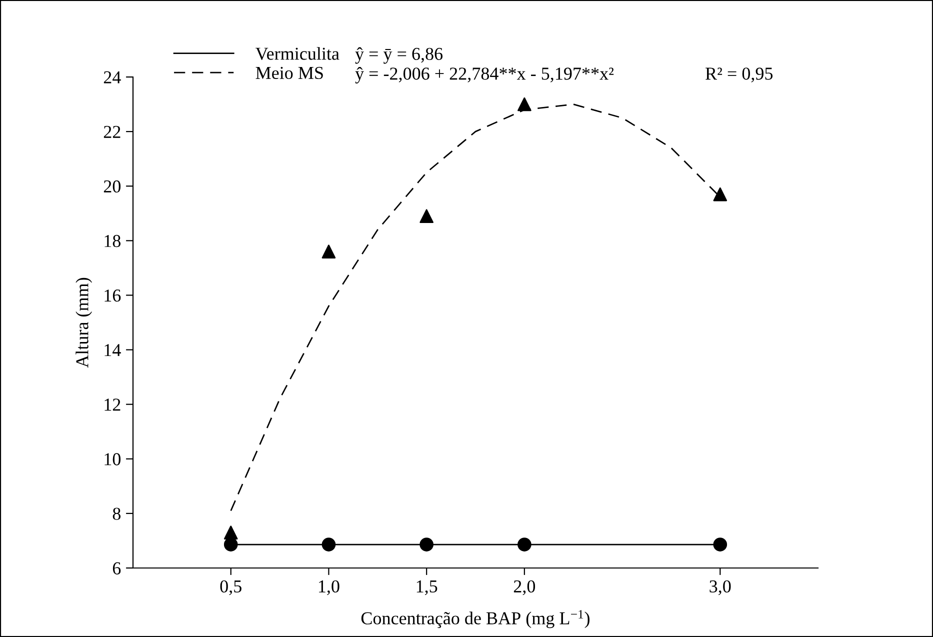  Describe the element at coordinates (112, 186) in the screenshot. I see `y-tick-label: 20` at that location.